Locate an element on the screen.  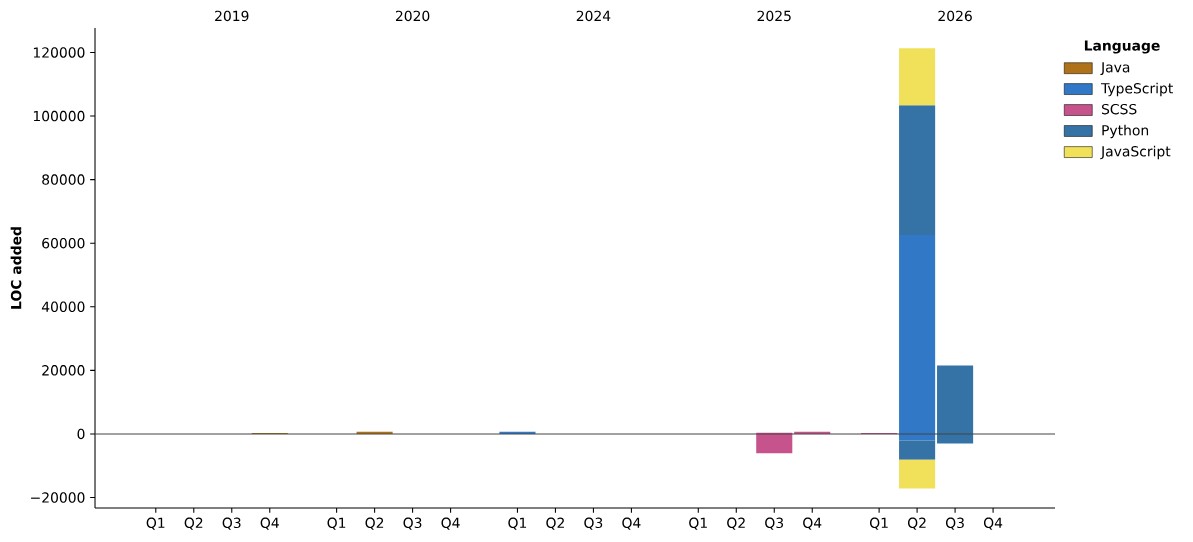
legend-label: Python is located at coordinates (1125, 131).